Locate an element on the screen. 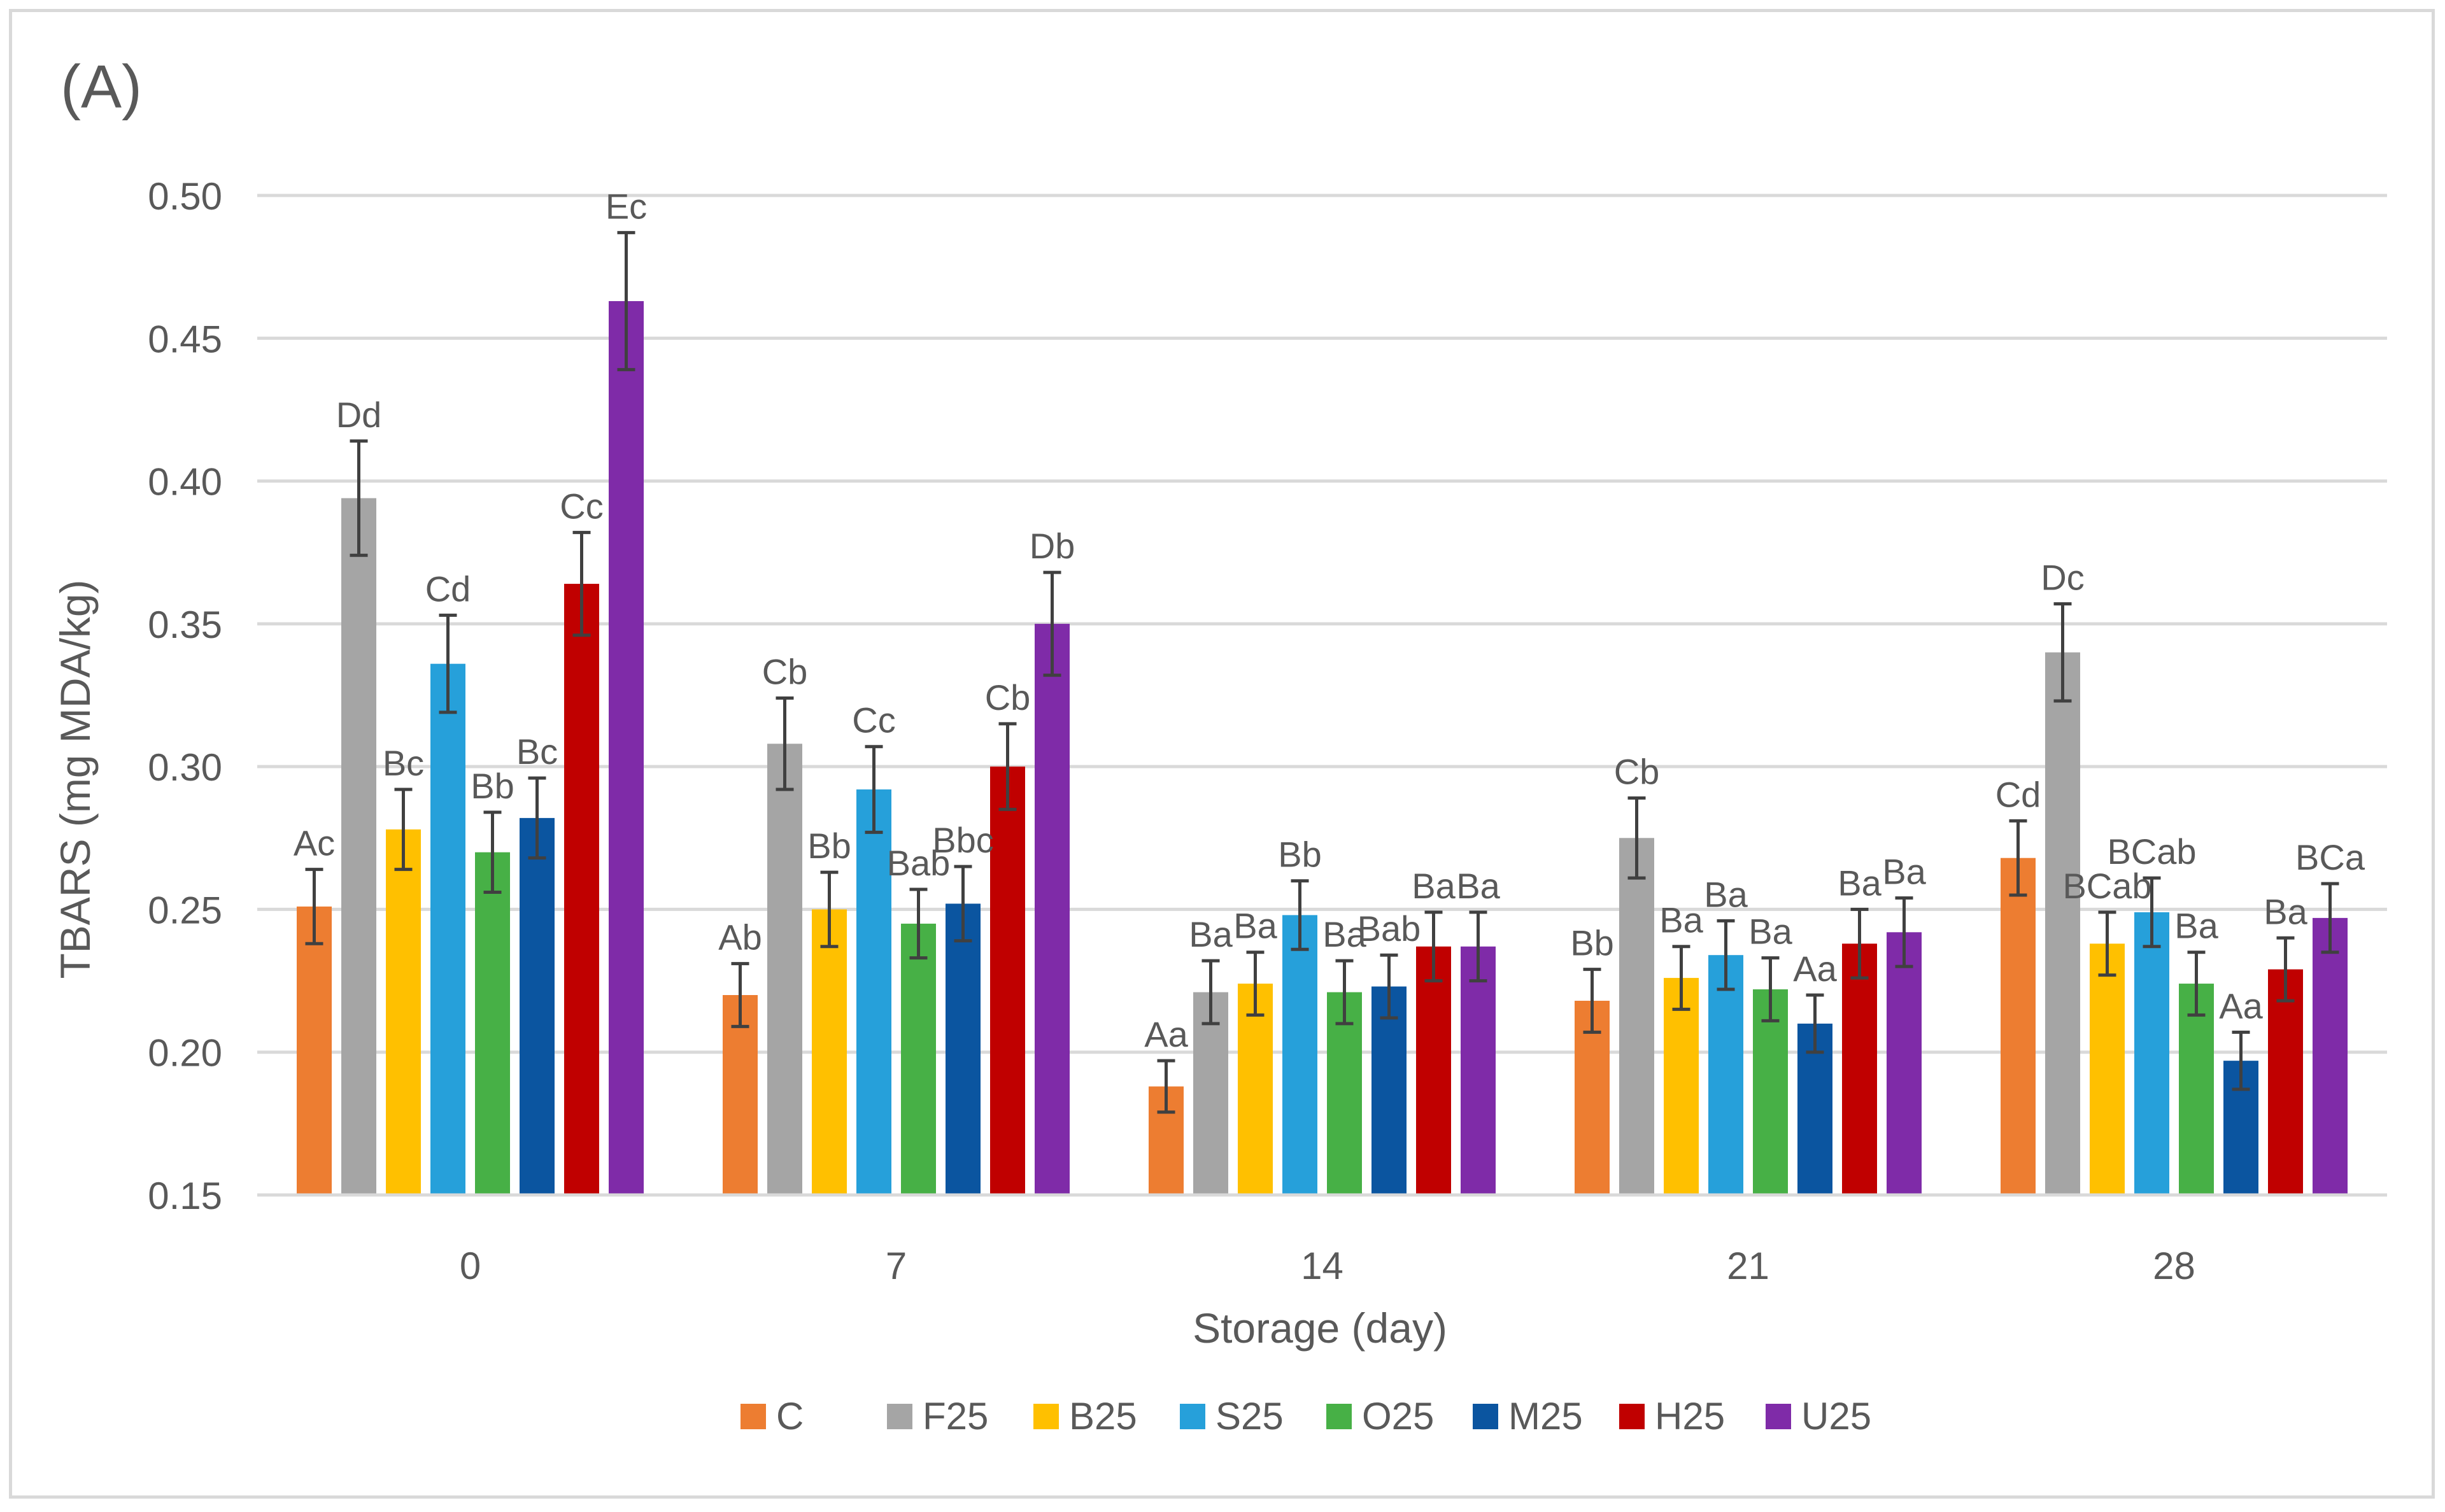 The height and width of the screenshot is (1512, 2445). y-tick-label: 0.45 is located at coordinates (185, 339).